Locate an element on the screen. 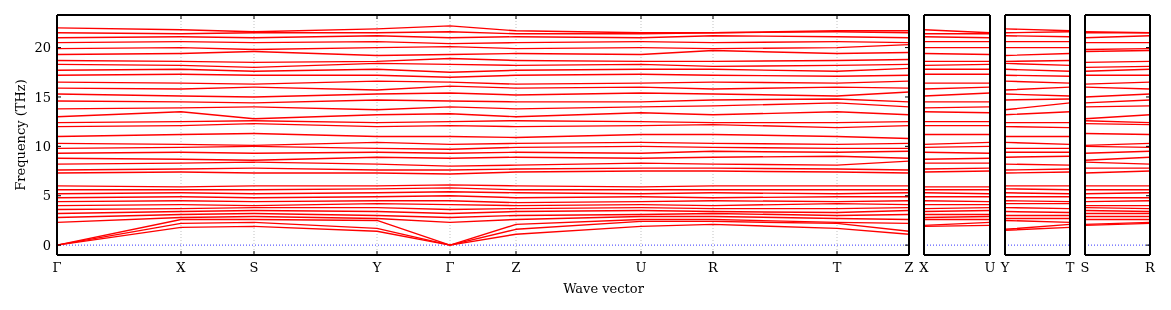  y-tick-label: 0 is located at coordinates (46, 245).